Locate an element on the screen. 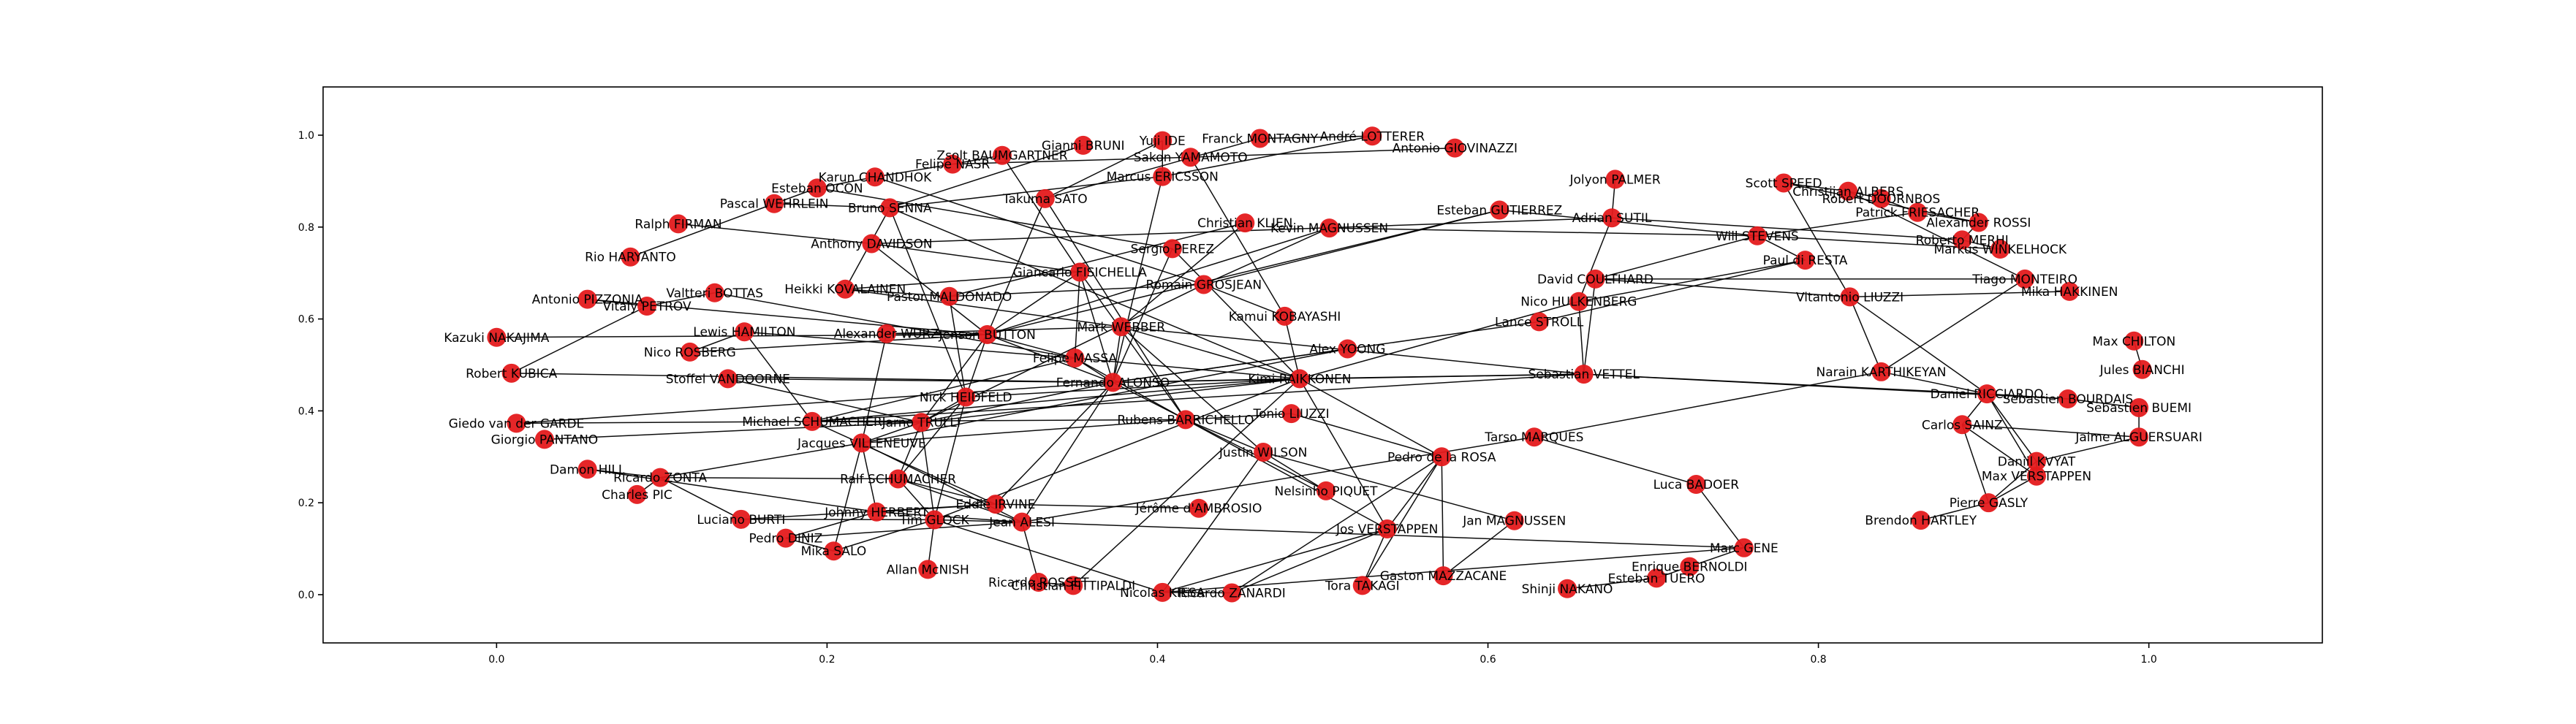 This screenshot has height=724, width=2576. node-tora-takagi is located at coordinates (1362, 585).